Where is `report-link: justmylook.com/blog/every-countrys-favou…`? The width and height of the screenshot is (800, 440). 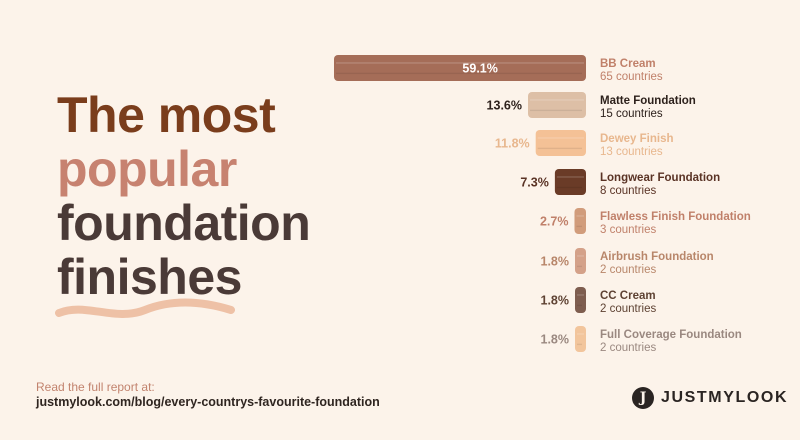
report-link: justmylook.com/blog/every-countrys-favou… is located at coordinates (208, 402).